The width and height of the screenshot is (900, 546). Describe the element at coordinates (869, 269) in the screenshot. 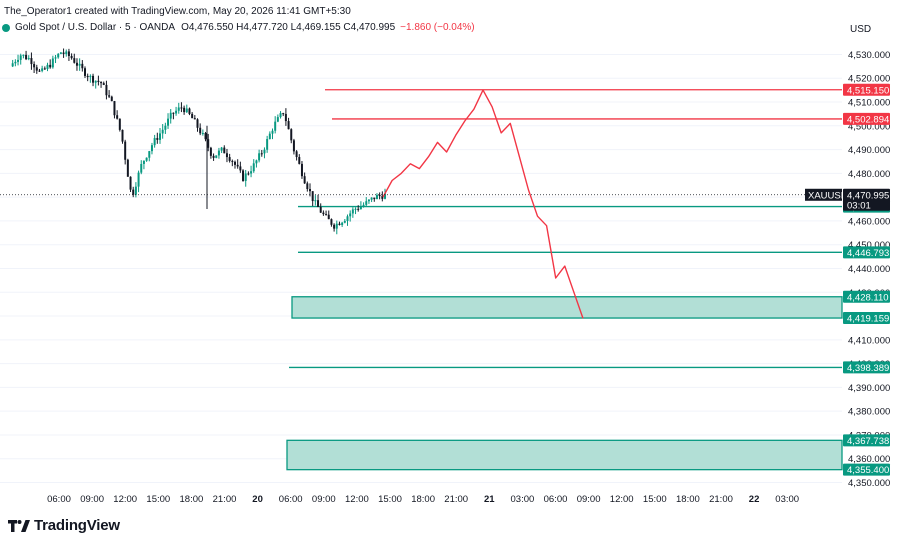

I see `y-tick-label: 4,440.000` at that location.